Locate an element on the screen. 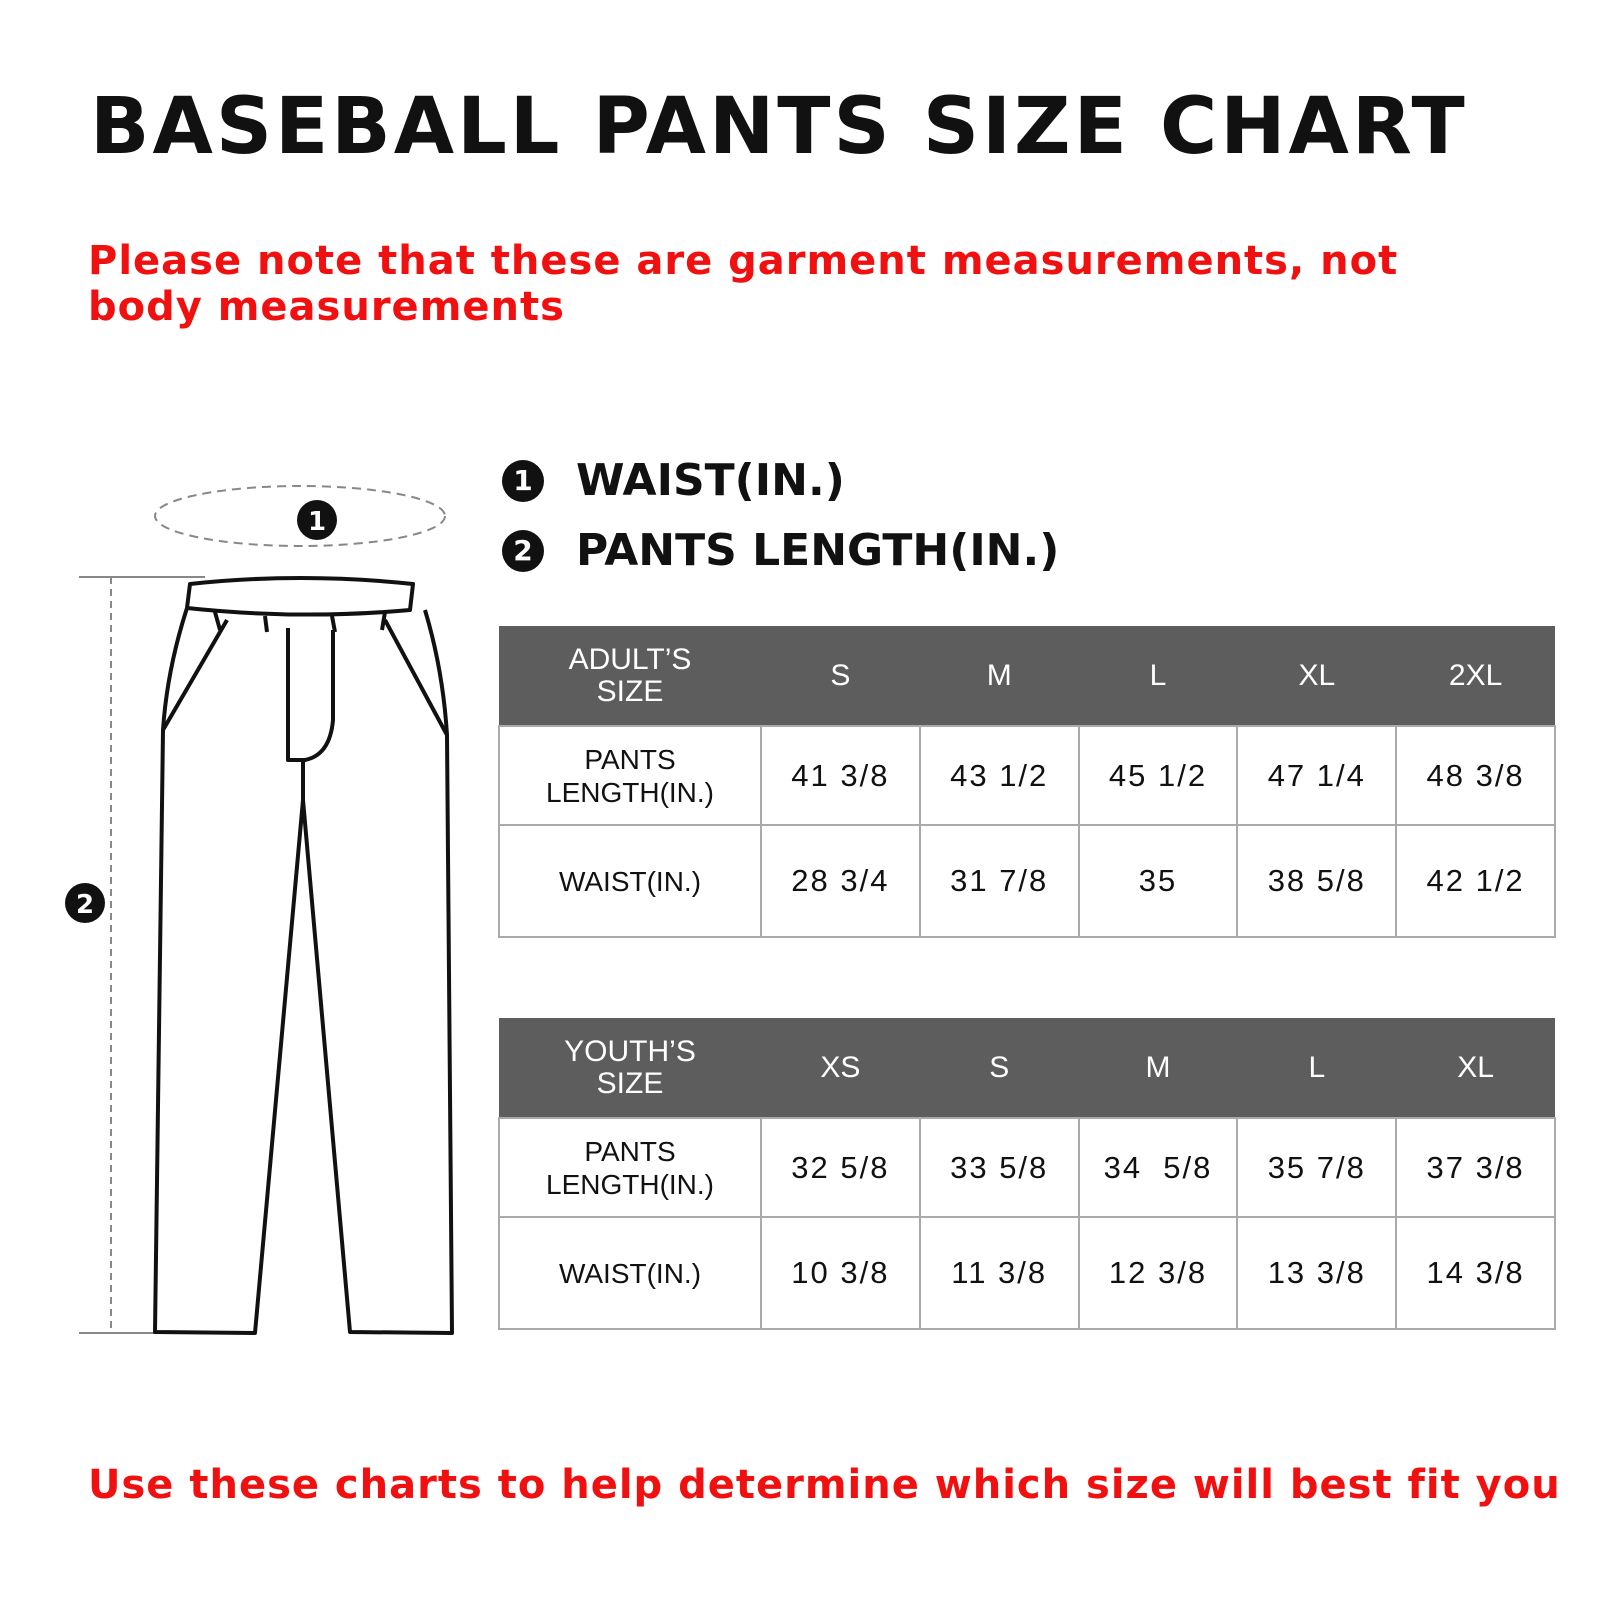 The height and width of the screenshot is (1600, 1600). legend-waist-label: WAIST(IN.) is located at coordinates (710, 480).